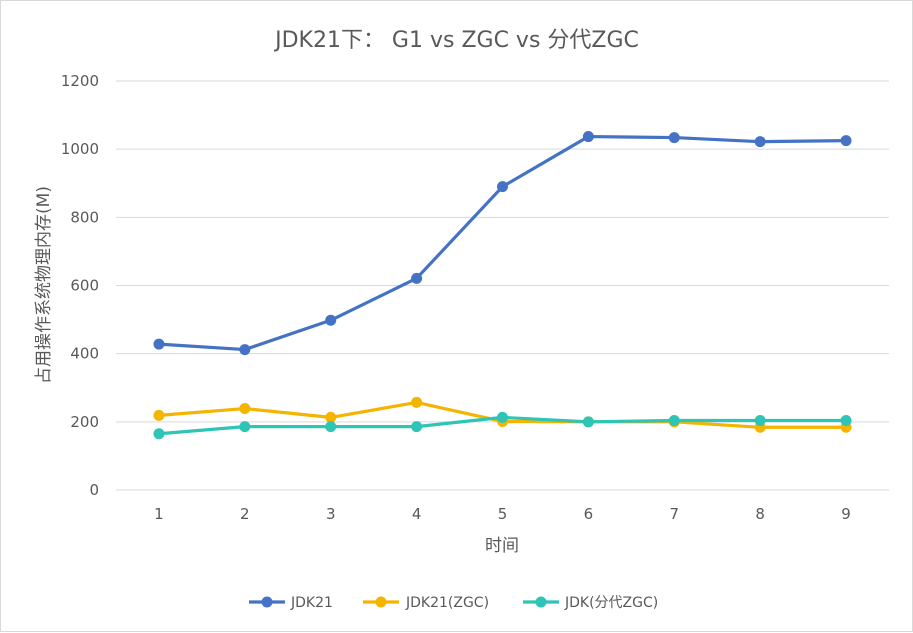 This screenshot has height=633, width=913. Describe the element at coordinates (80, 149) in the screenshot. I see `y-tick-label: 1000` at that location.